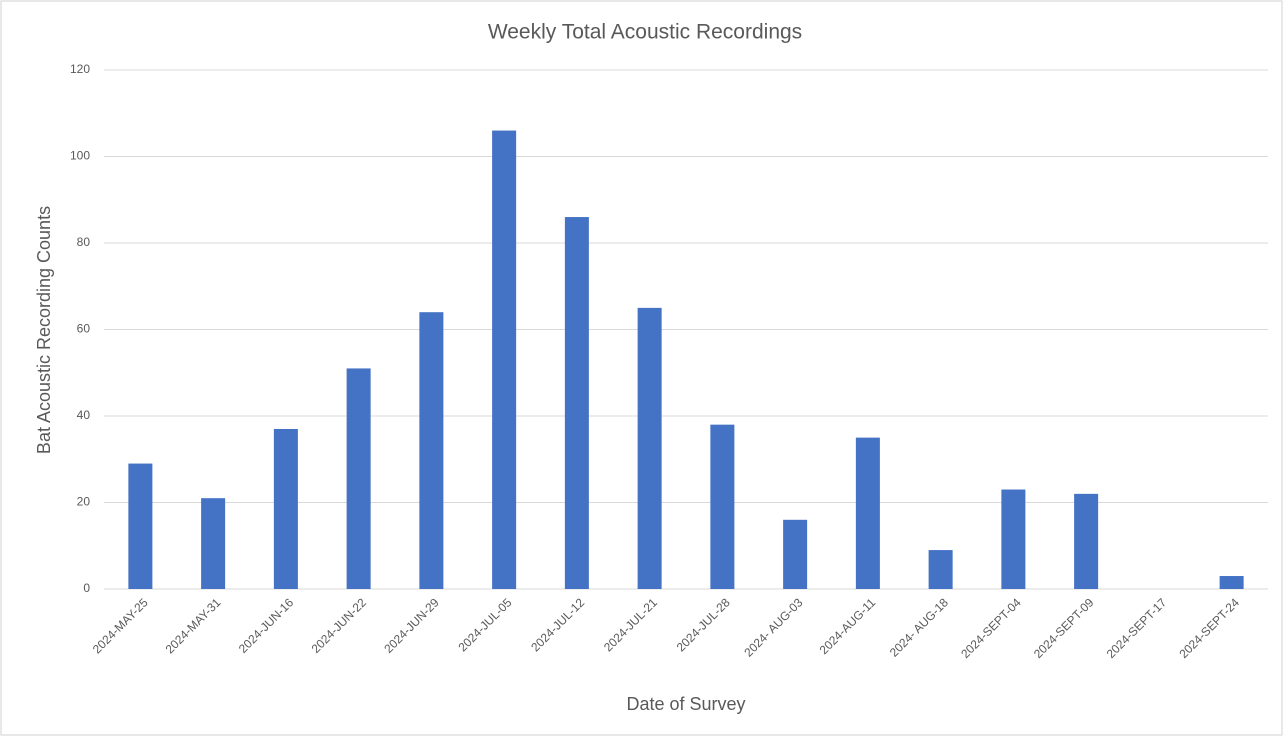 Image resolution: width=1283 pixels, height=736 pixels. I want to click on y-tick-label: 20, so click(84, 502).